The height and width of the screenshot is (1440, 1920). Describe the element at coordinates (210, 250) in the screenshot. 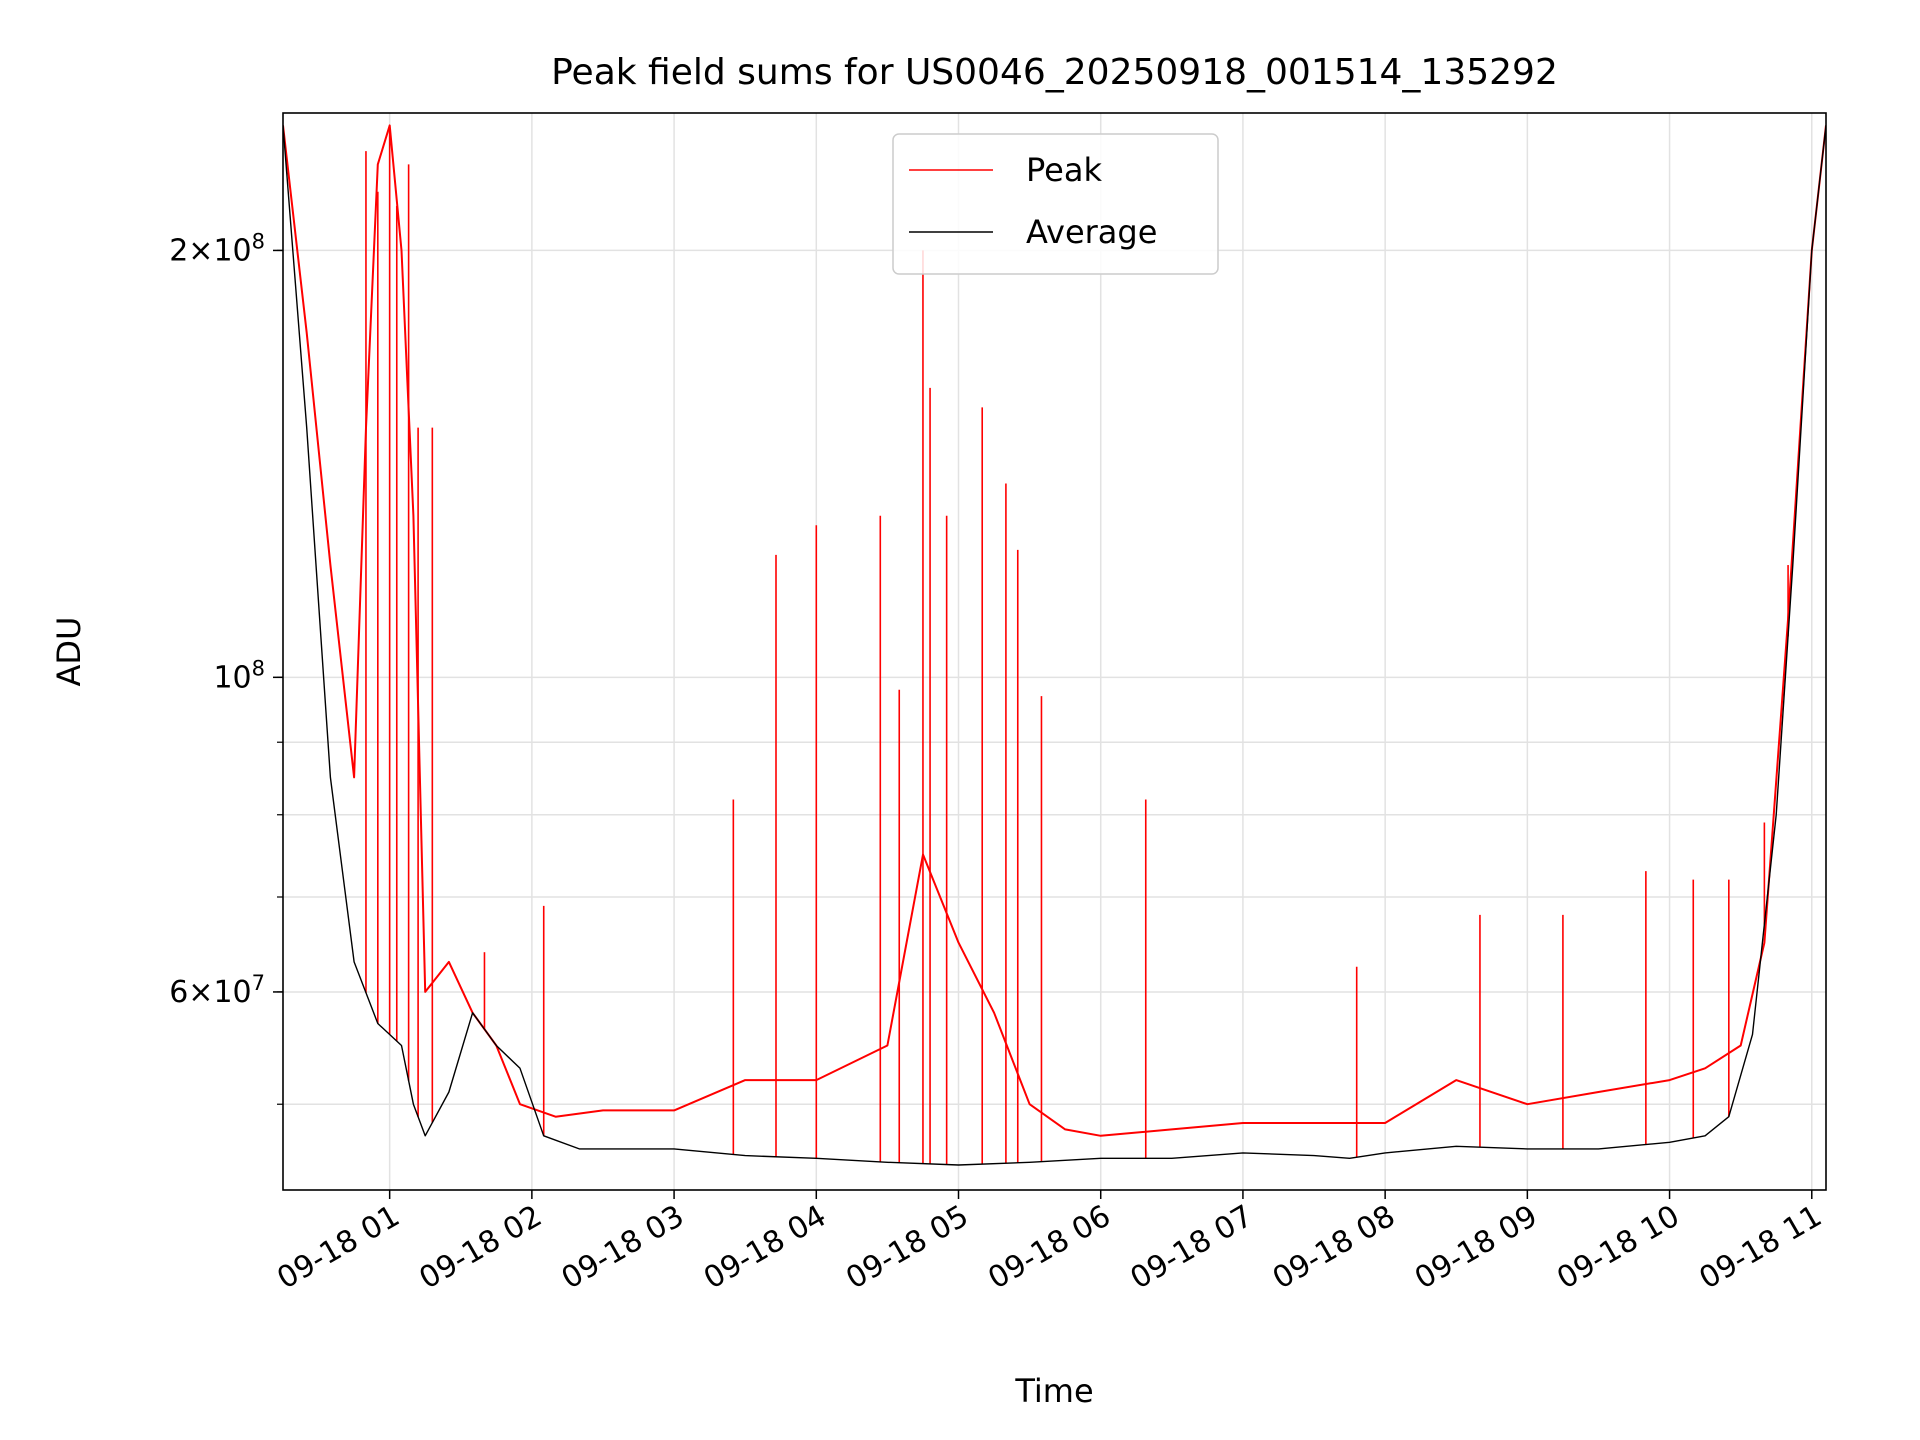

I see `y-tick-base: 2×10` at that location.